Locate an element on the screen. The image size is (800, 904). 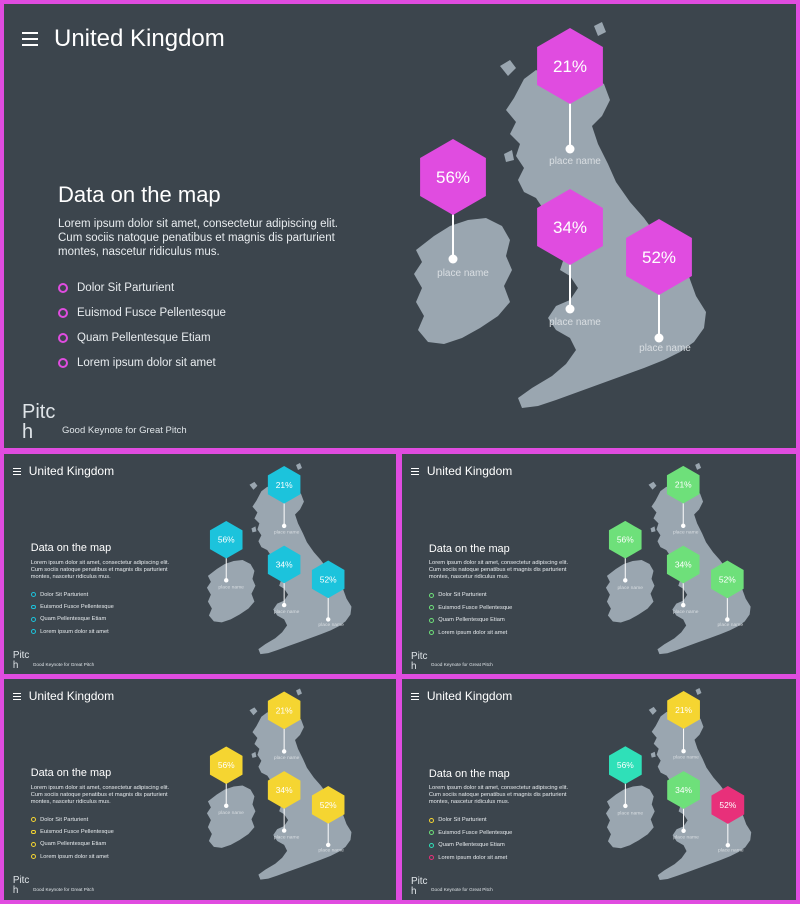
bullet-text: Lorem ipsum dolor sit amet is located at coordinates (74, 631).